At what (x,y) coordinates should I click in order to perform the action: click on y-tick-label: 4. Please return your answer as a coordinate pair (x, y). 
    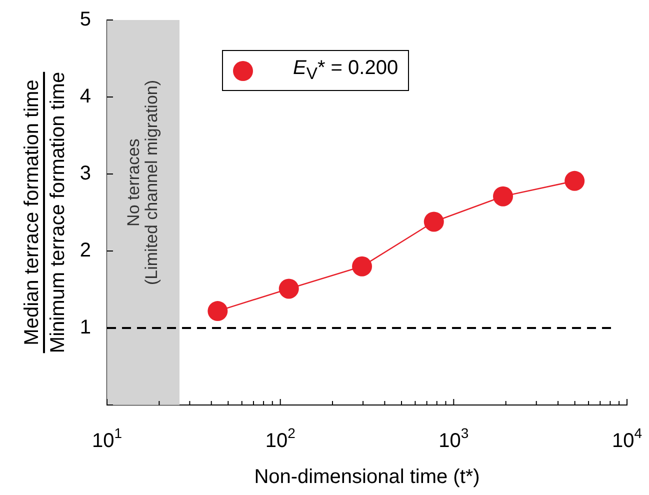
    Looking at the image, I should click on (85, 97).